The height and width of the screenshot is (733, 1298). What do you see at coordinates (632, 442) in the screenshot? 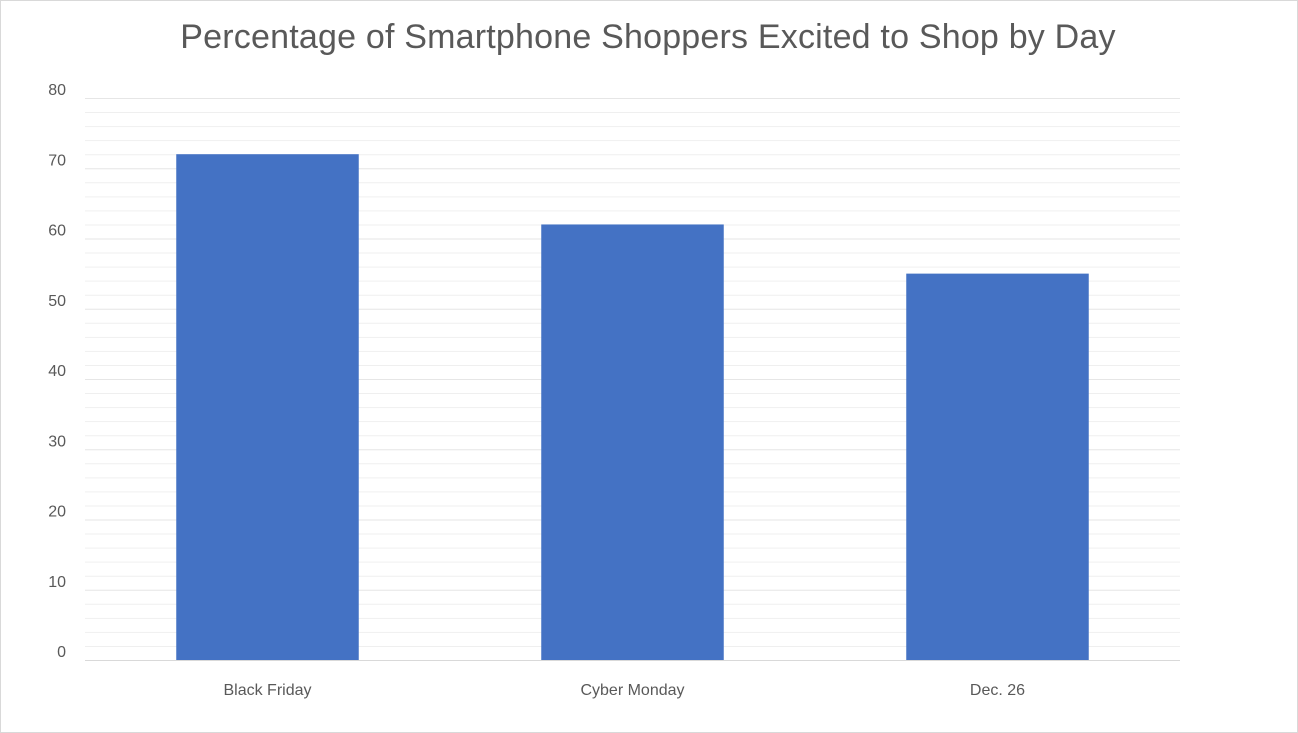
I see `bar-cyber-monday` at bounding box center [632, 442].